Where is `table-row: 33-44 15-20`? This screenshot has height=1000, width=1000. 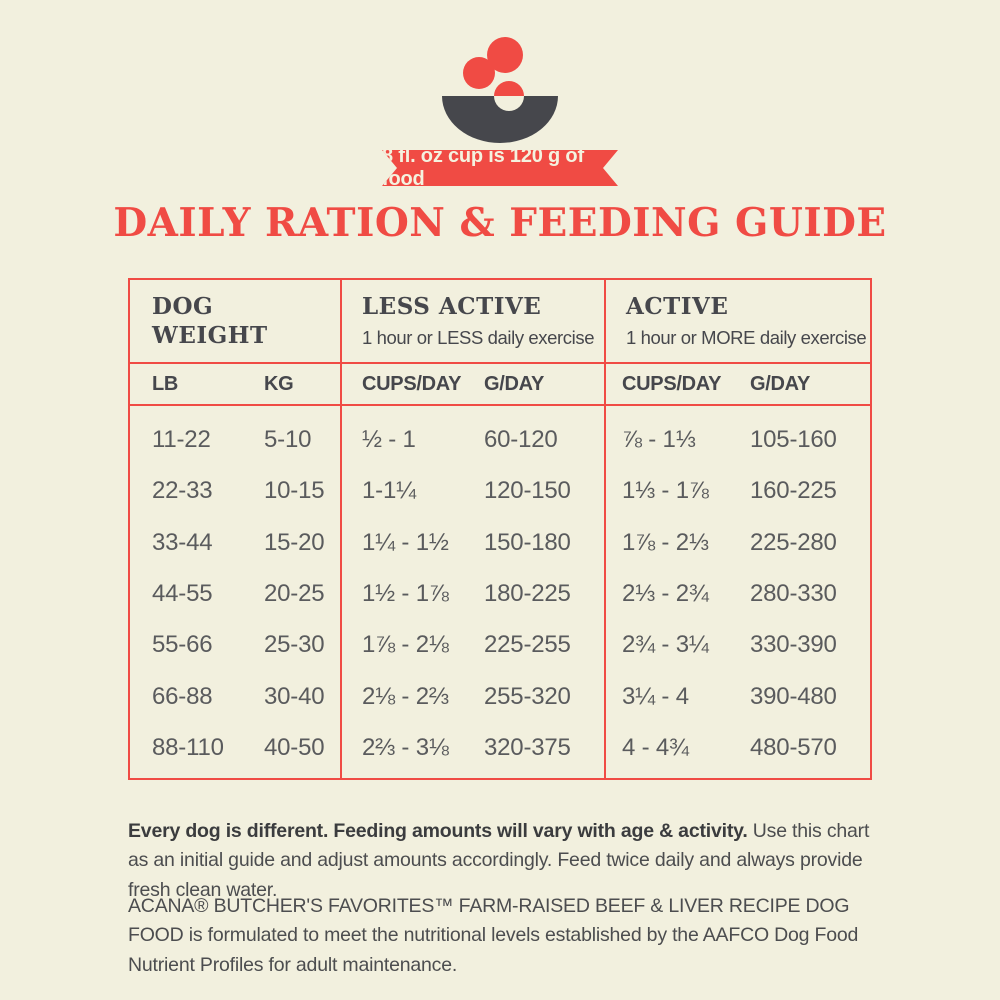
table-row: 33-44 15-20 is located at coordinates (246, 542).